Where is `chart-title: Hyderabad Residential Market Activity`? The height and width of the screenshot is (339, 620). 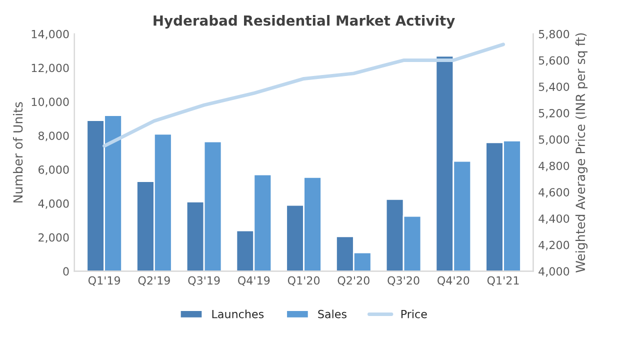 chart-title: Hyderabad Residential Market Activity is located at coordinates (304, 22).